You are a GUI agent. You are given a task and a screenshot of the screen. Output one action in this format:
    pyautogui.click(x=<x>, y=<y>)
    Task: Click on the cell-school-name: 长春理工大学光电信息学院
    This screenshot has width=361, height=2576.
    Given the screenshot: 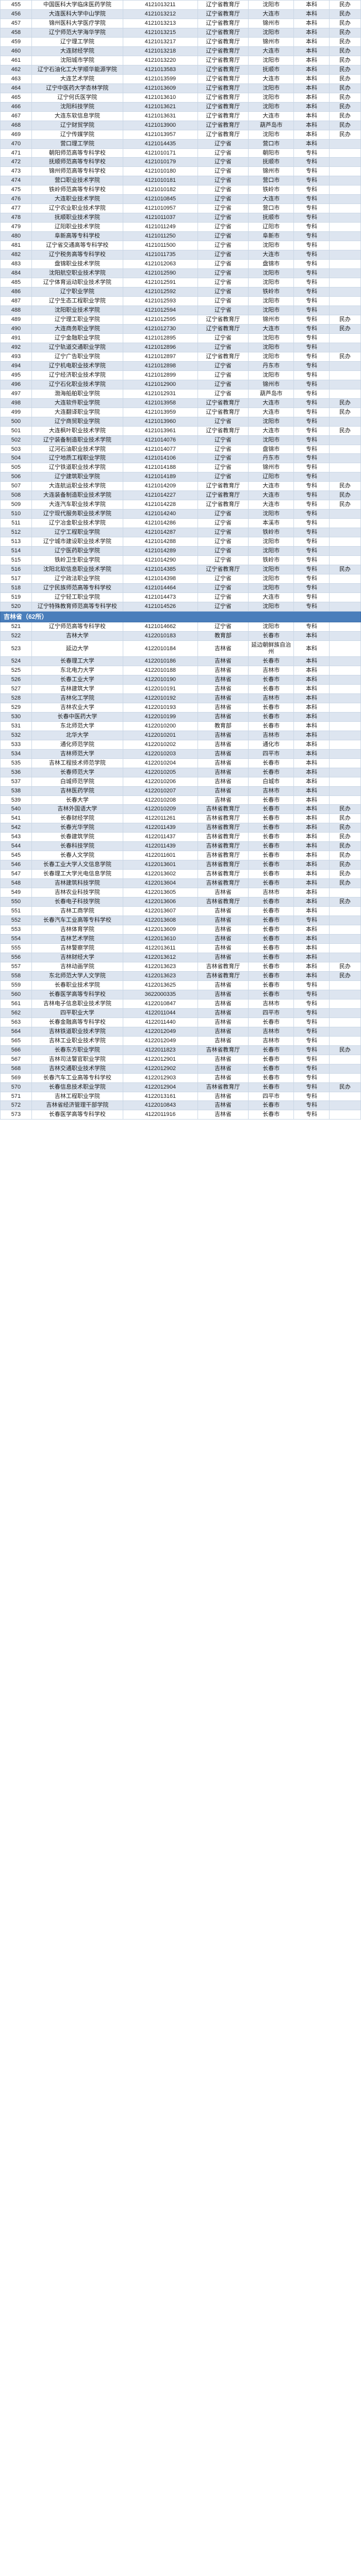 What is the action you would take?
    pyautogui.click(x=77, y=874)
    